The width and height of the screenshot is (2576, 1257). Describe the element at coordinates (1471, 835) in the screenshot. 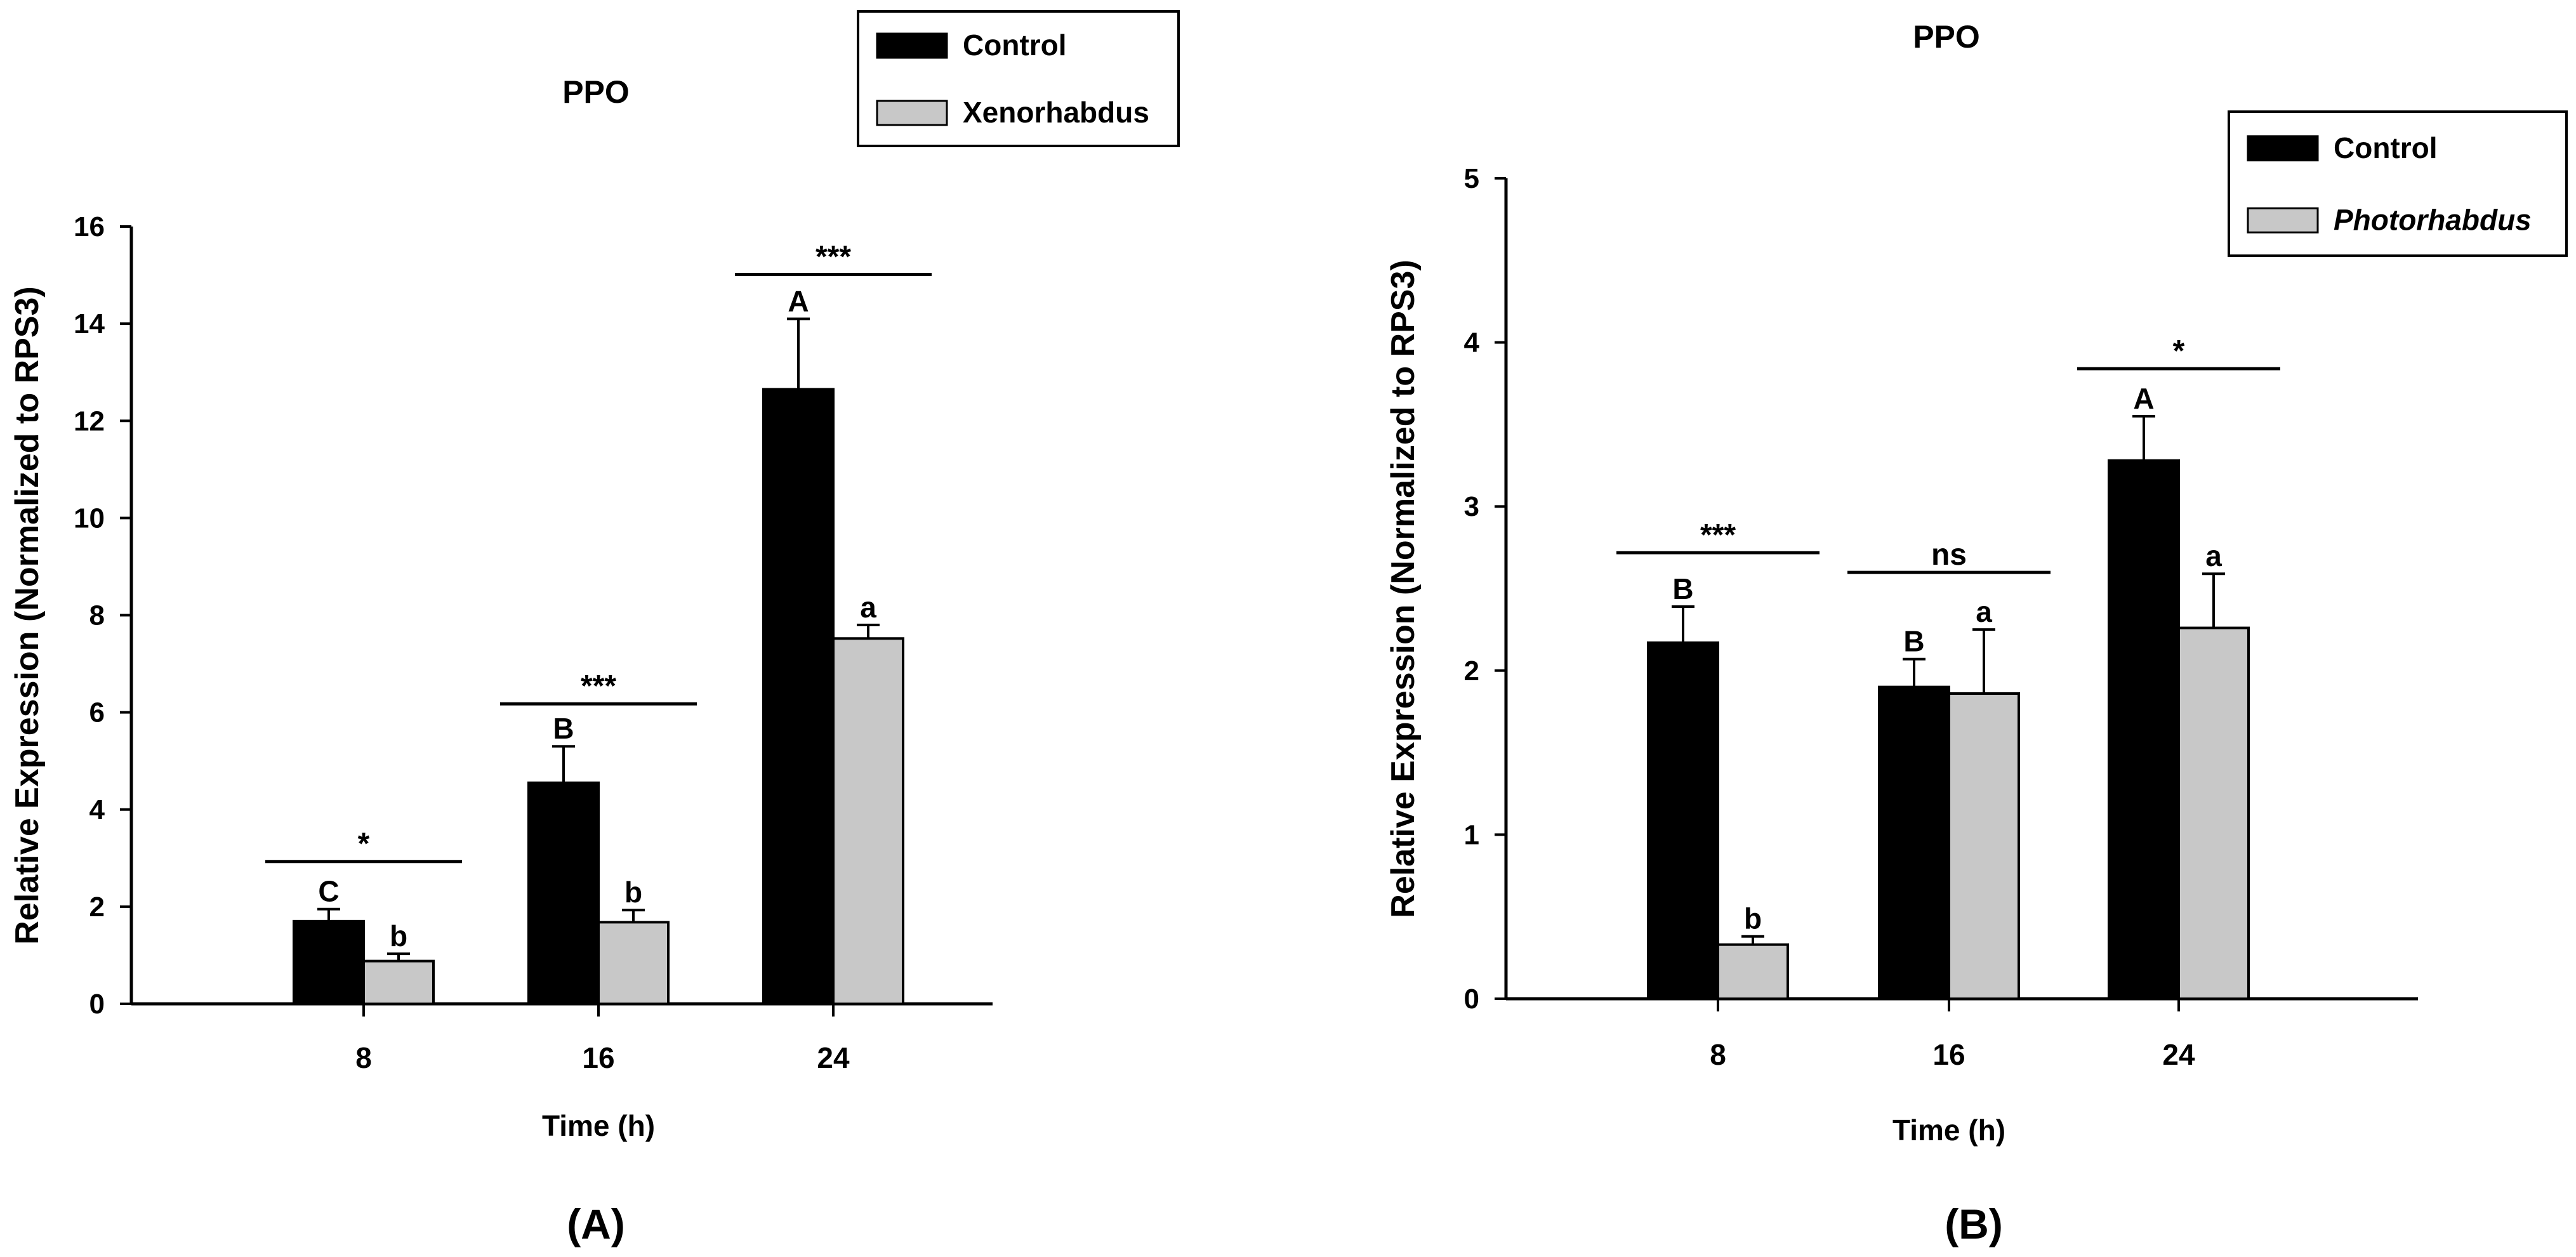

I see `y-tick-label: 1` at that location.